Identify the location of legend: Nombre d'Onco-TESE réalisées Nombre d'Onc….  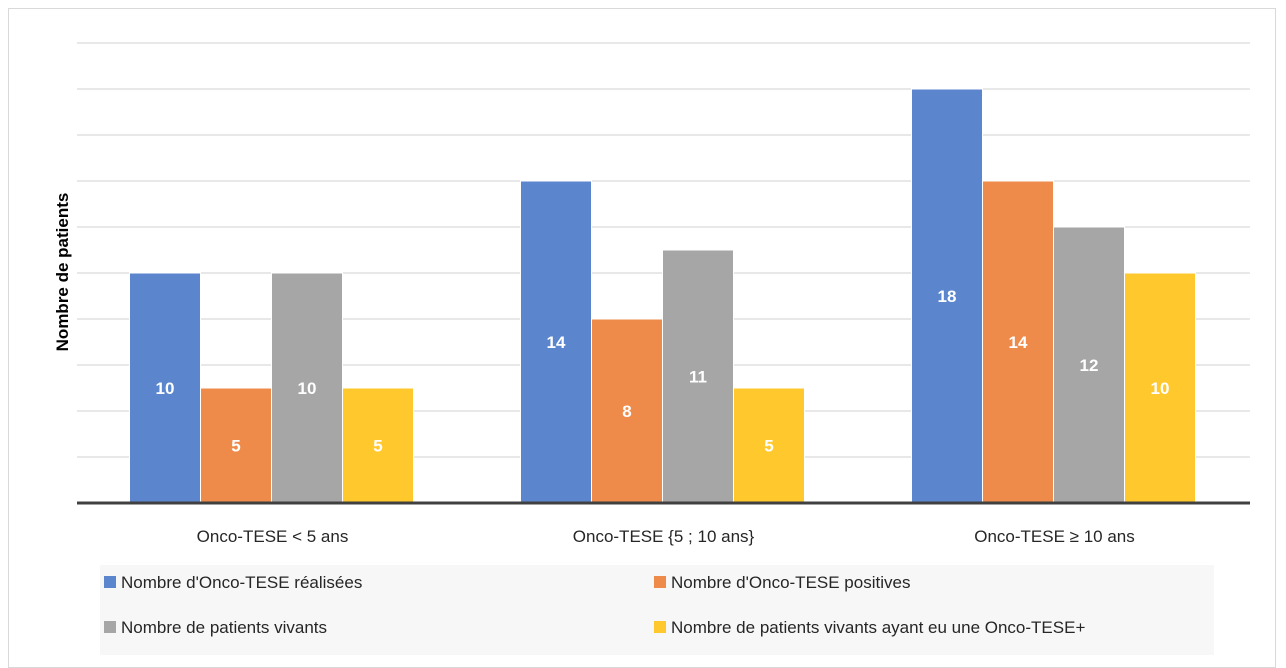
(657, 610).